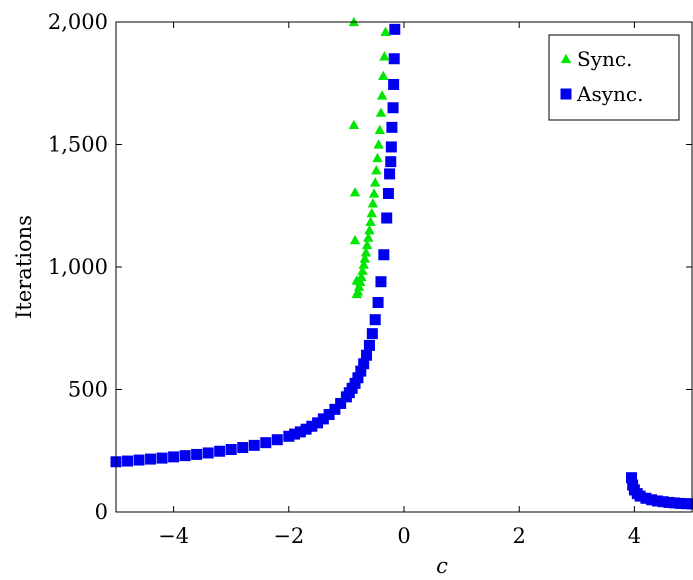 Image resolution: width=693 pixels, height=580 pixels. Describe the element at coordinates (173, 536) in the screenshot. I see `x-tick-label-0: −4` at that location.